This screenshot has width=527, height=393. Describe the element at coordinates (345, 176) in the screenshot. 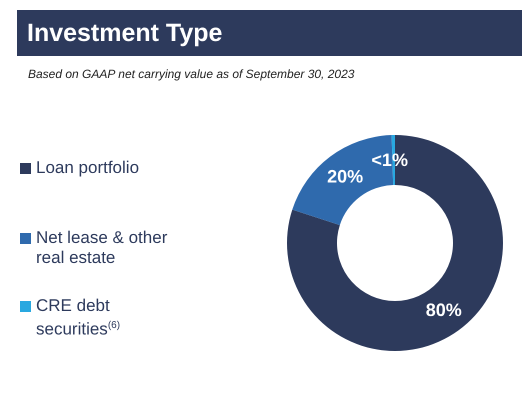

I see `data-label: 20%` at that location.